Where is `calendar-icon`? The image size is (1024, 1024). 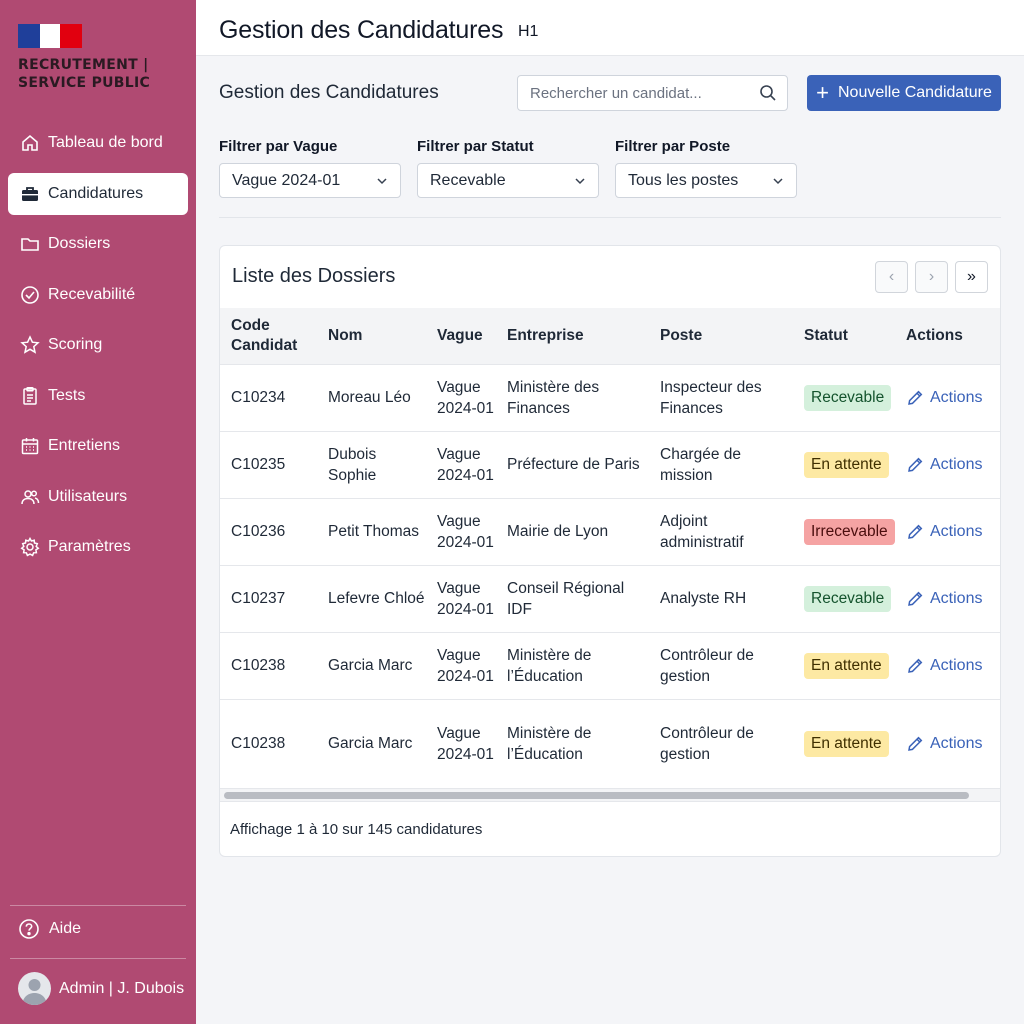
calendar-icon is located at coordinates (30, 446).